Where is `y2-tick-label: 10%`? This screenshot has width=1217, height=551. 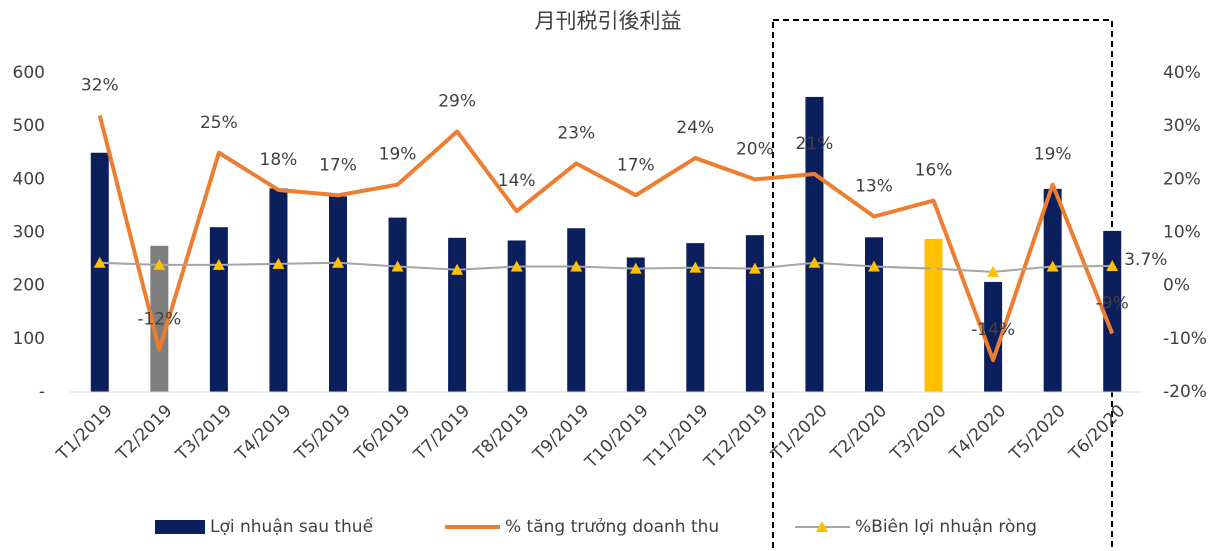 y2-tick-label: 10% is located at coordinates (1182, 233).